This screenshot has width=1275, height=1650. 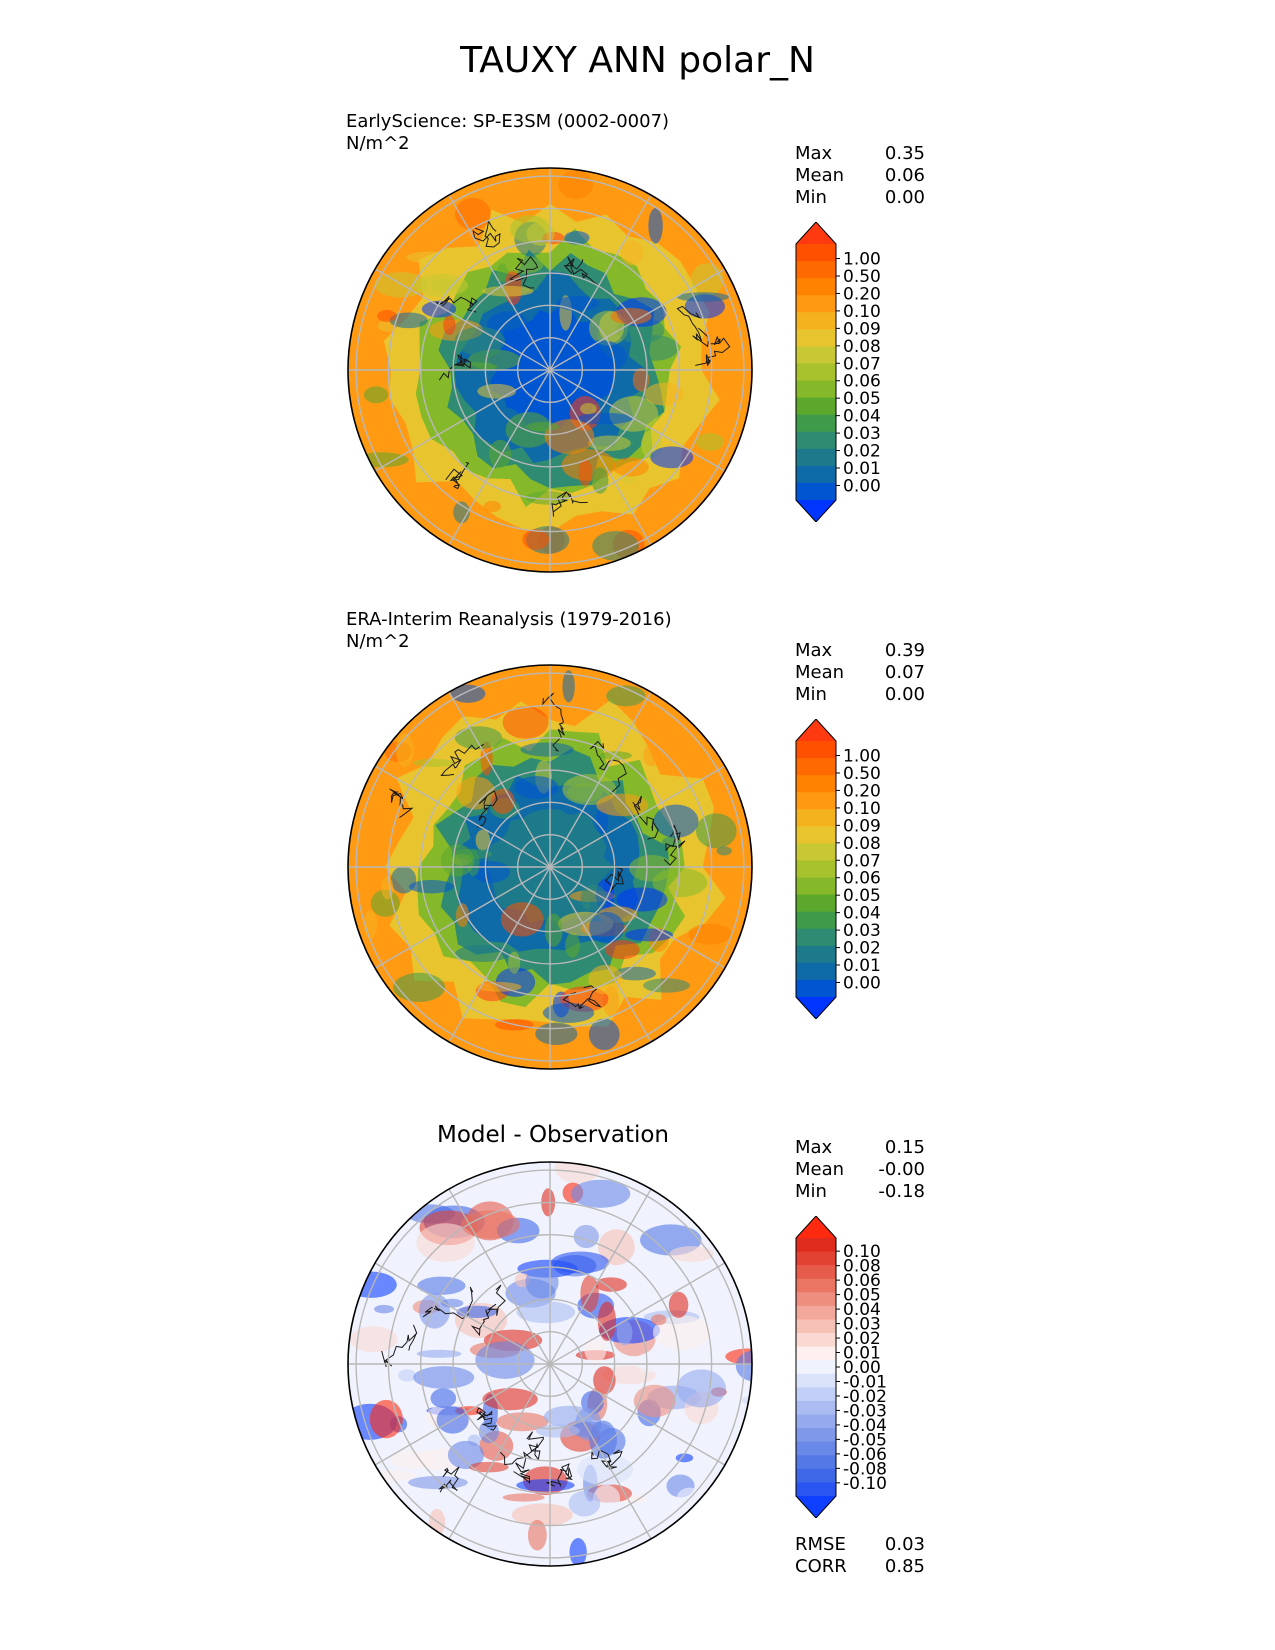 I want to click on panel3-map, so click(x=550, y=1364).